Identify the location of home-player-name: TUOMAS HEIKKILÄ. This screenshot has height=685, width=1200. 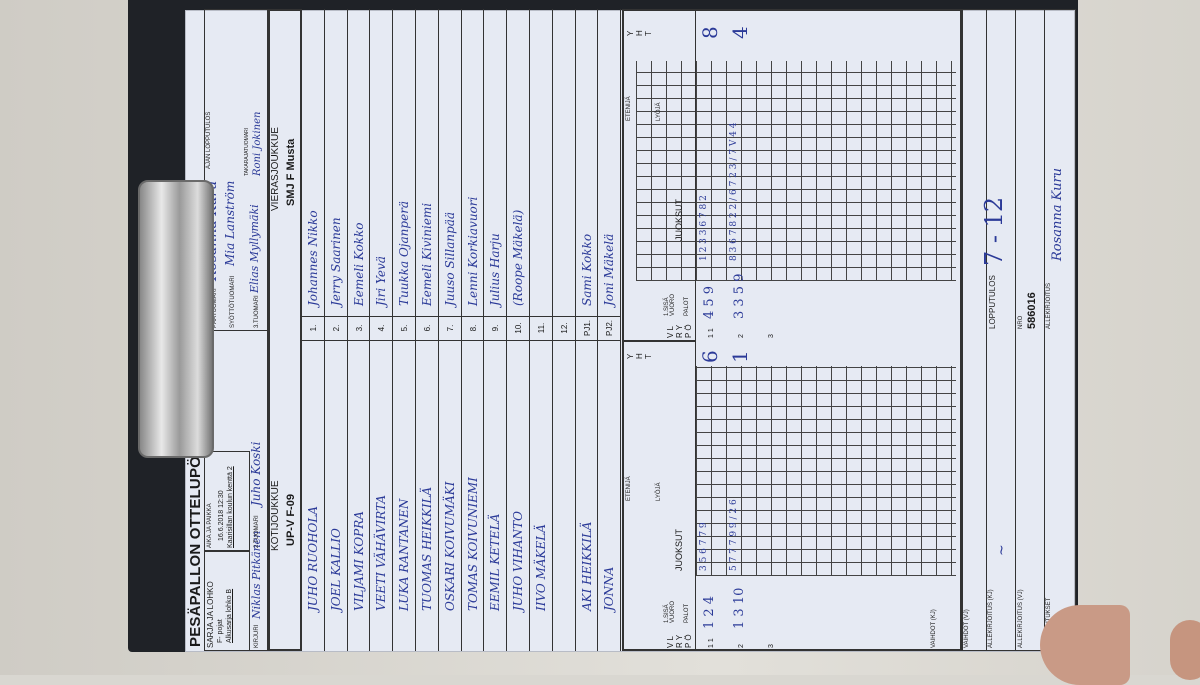
(427, 548).